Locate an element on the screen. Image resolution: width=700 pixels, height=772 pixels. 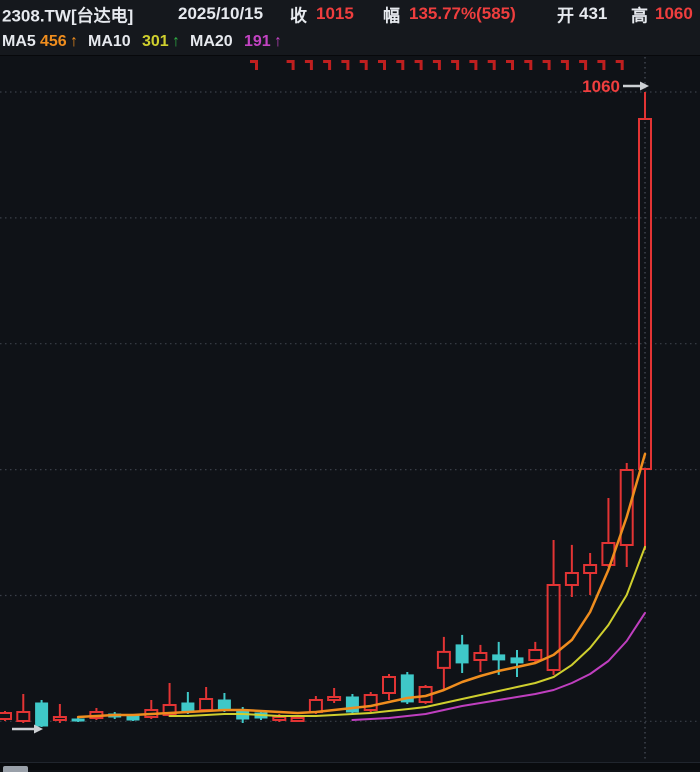
bottom-panel-handle is located at coordinates (15, 769).